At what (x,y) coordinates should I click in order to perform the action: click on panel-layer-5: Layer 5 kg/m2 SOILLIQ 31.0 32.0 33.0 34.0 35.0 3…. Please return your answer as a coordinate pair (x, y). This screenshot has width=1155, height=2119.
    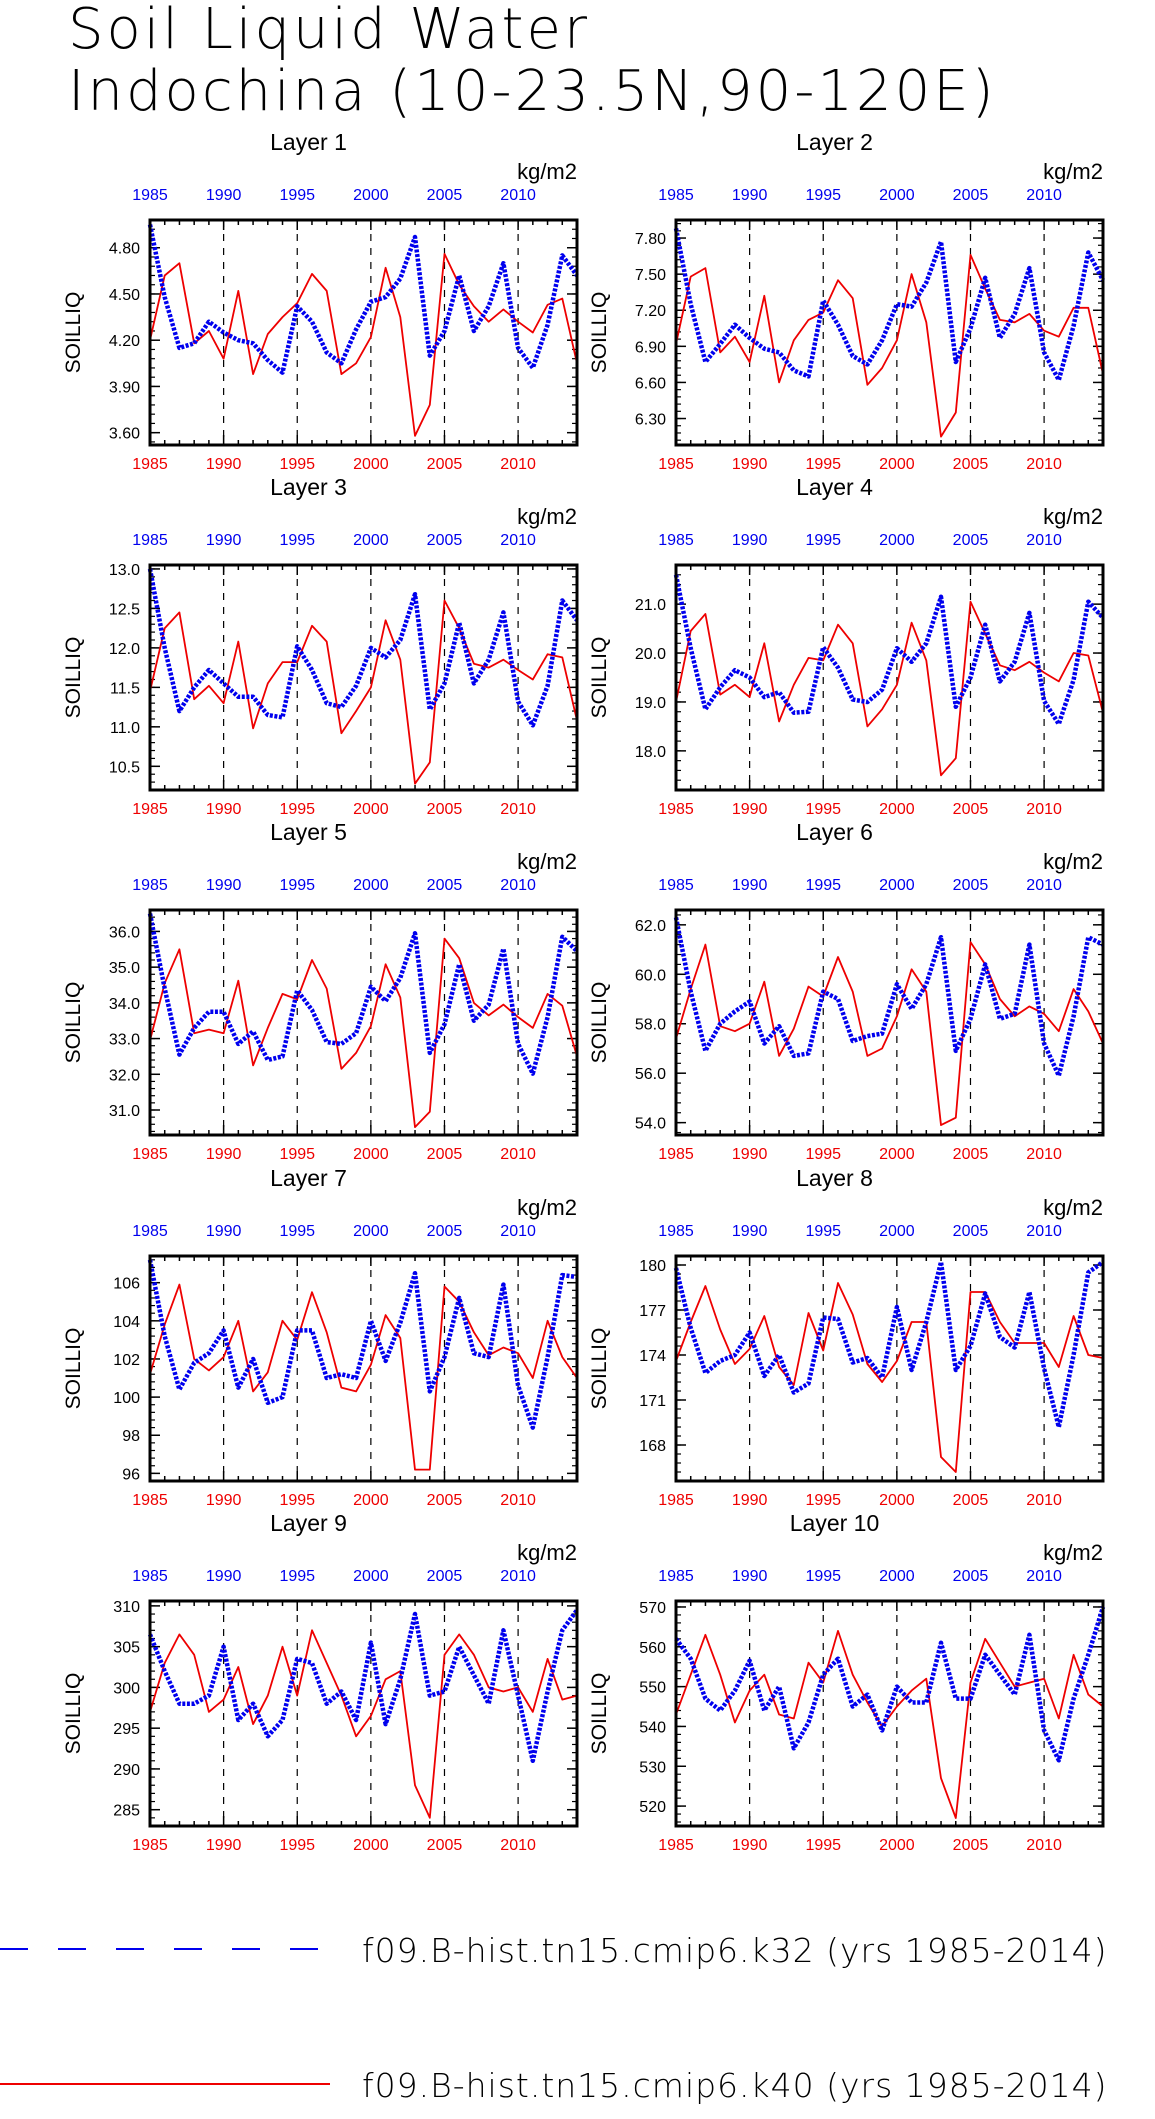
    Looking at the image, I should click on (320, 991).